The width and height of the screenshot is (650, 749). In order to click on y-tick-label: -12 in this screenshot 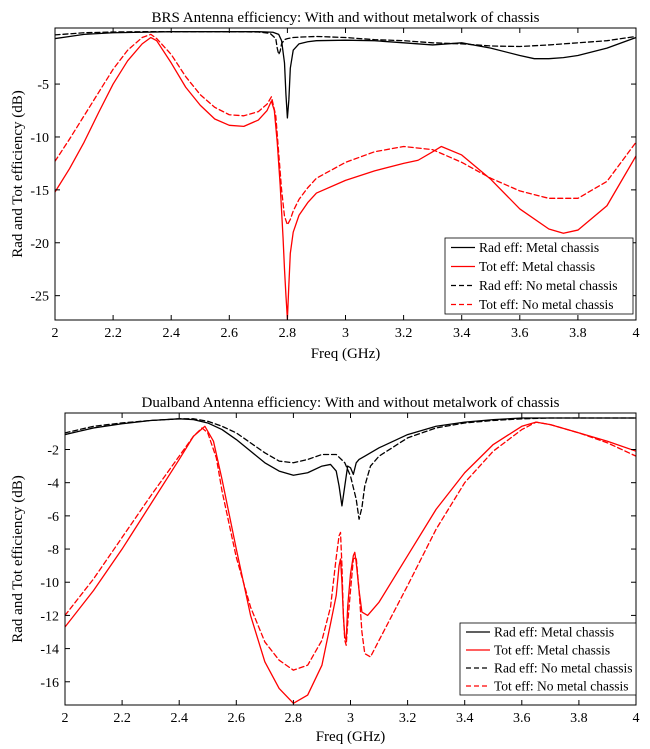, I will do `click(49, 616)`.